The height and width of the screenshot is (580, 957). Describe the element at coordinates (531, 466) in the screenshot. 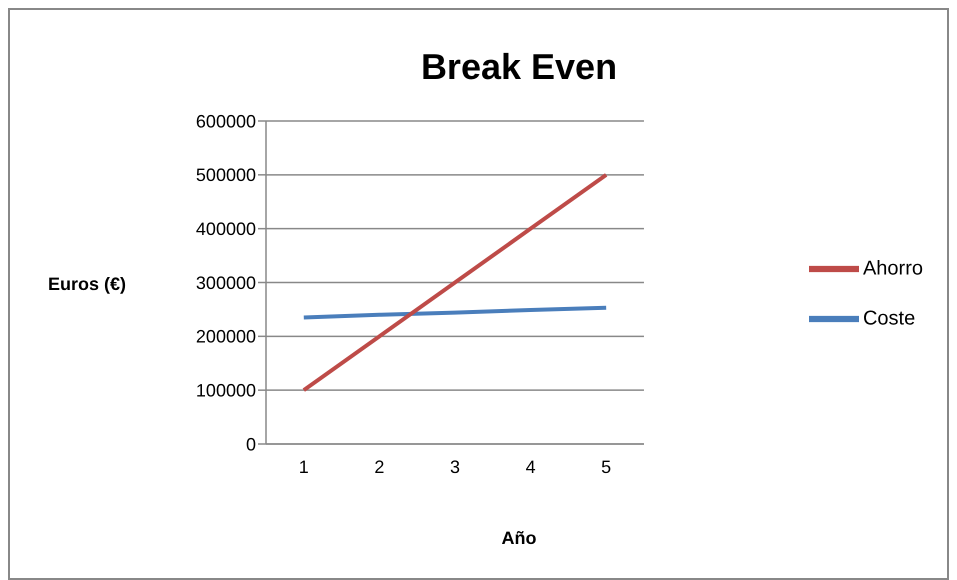

I see `x-tick-label: 4` at that location.